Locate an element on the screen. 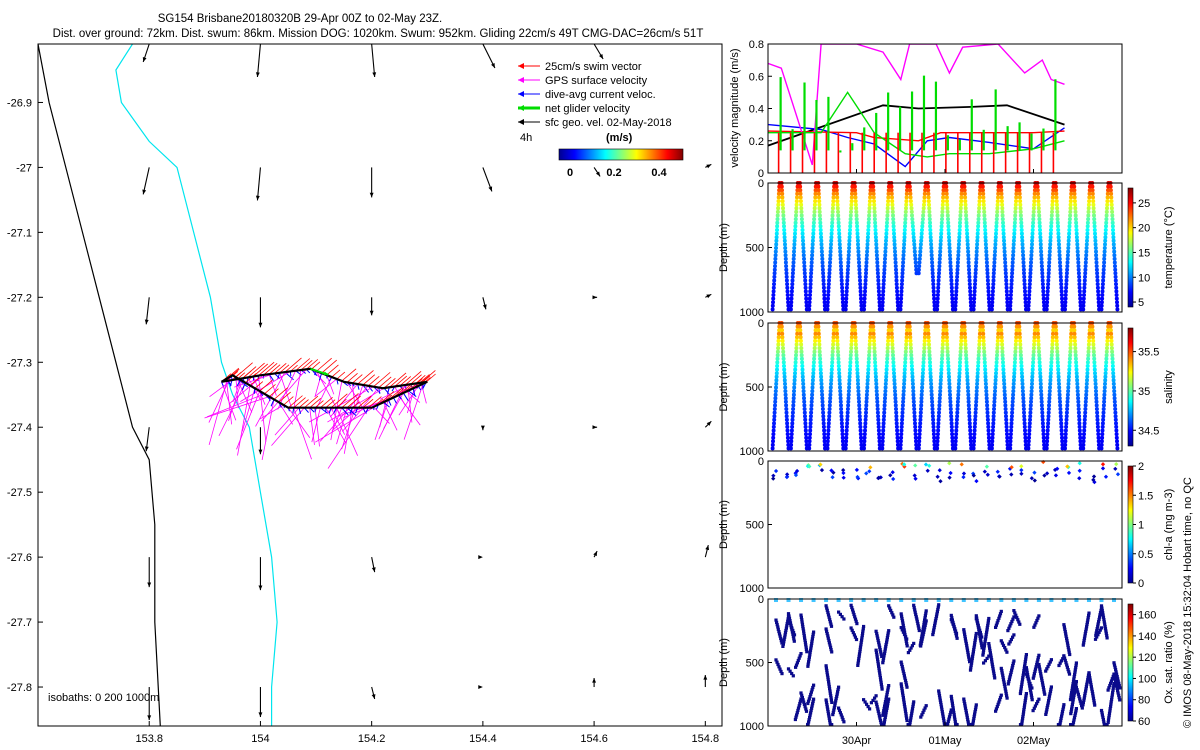 The width and height of the screenshot is (1200, 750). profile-ytick-label: 500 is located at coordinates (755, 526).